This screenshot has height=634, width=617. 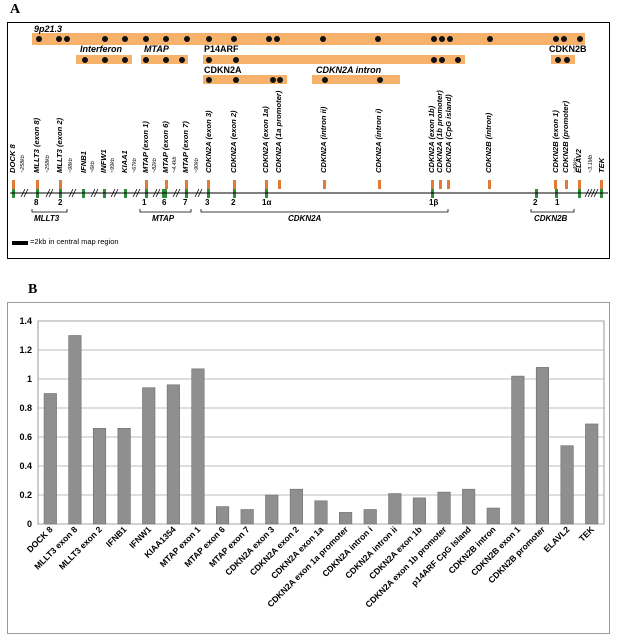 I want to click on mtap-label: MTAP, so click(x=156, y=49).